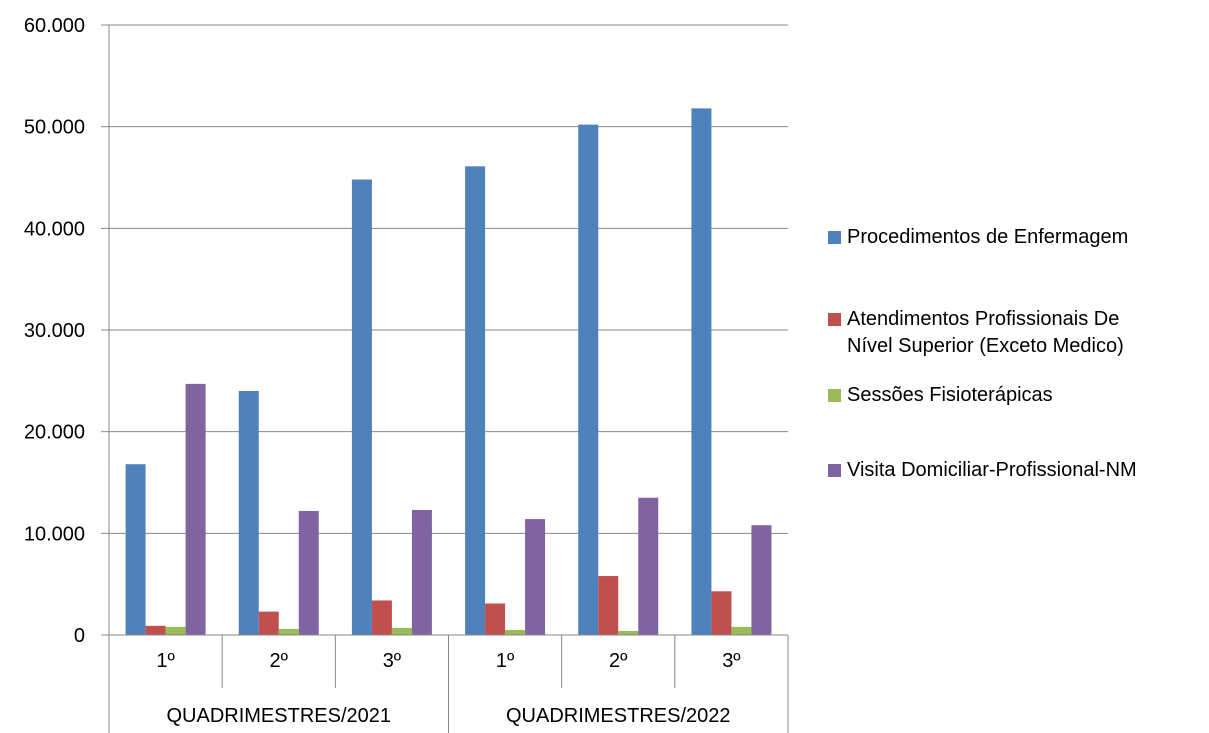  I want to click on y-tick-label: 30.000, so click(54, 331).